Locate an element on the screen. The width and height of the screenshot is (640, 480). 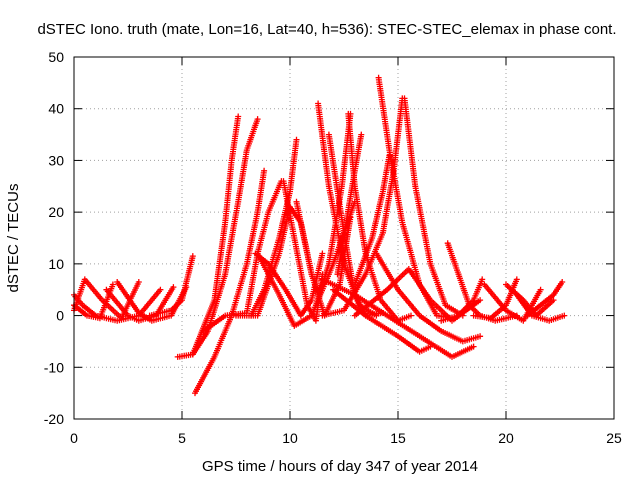
x-tick-label: 15 is located at coordinates (398, 438).